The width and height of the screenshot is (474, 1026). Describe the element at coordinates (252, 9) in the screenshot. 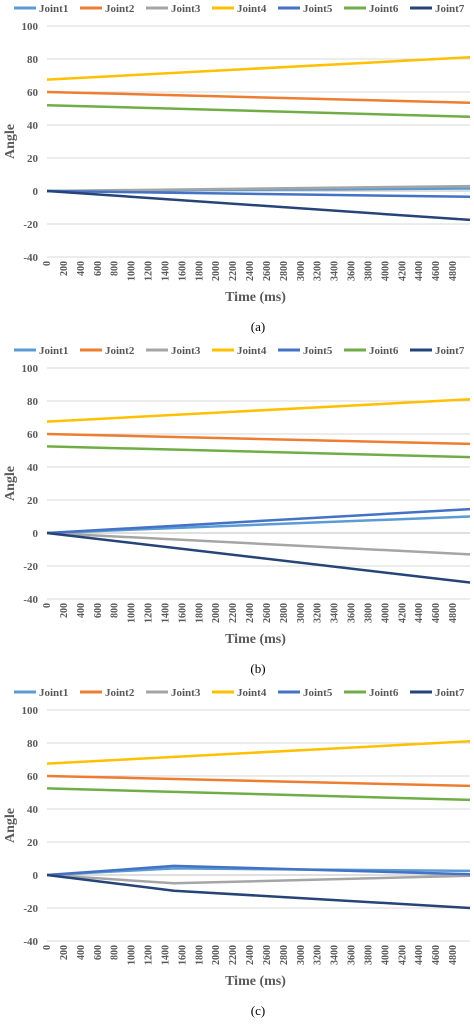

I see `legend-label: Joint4` at that location.